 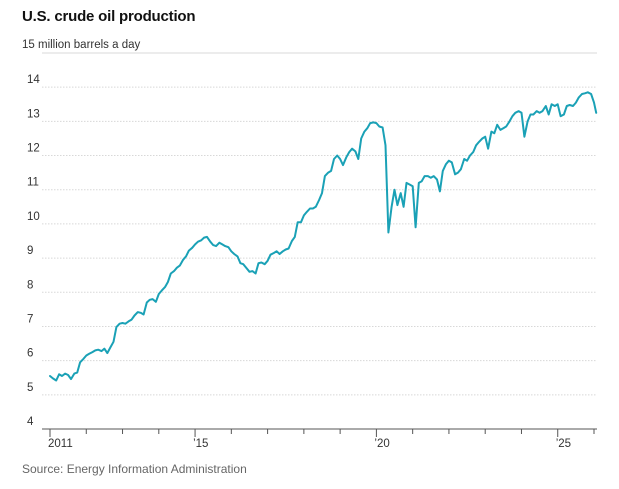 I want to click on y-tick-label: 6, so click(x=30, y=354).